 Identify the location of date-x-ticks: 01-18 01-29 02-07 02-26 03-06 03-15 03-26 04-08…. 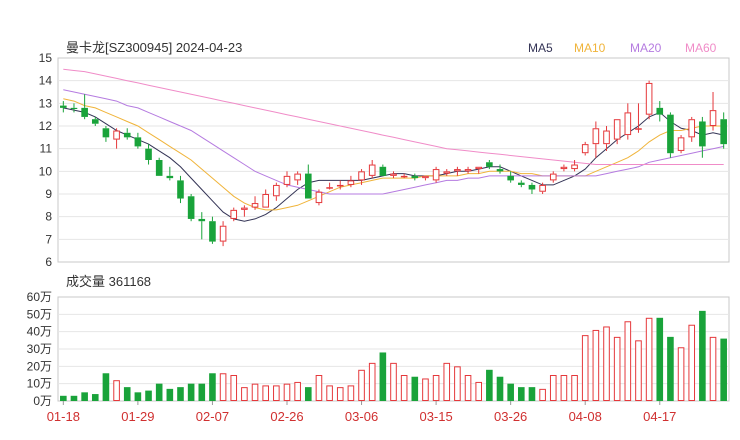
(361, 412).